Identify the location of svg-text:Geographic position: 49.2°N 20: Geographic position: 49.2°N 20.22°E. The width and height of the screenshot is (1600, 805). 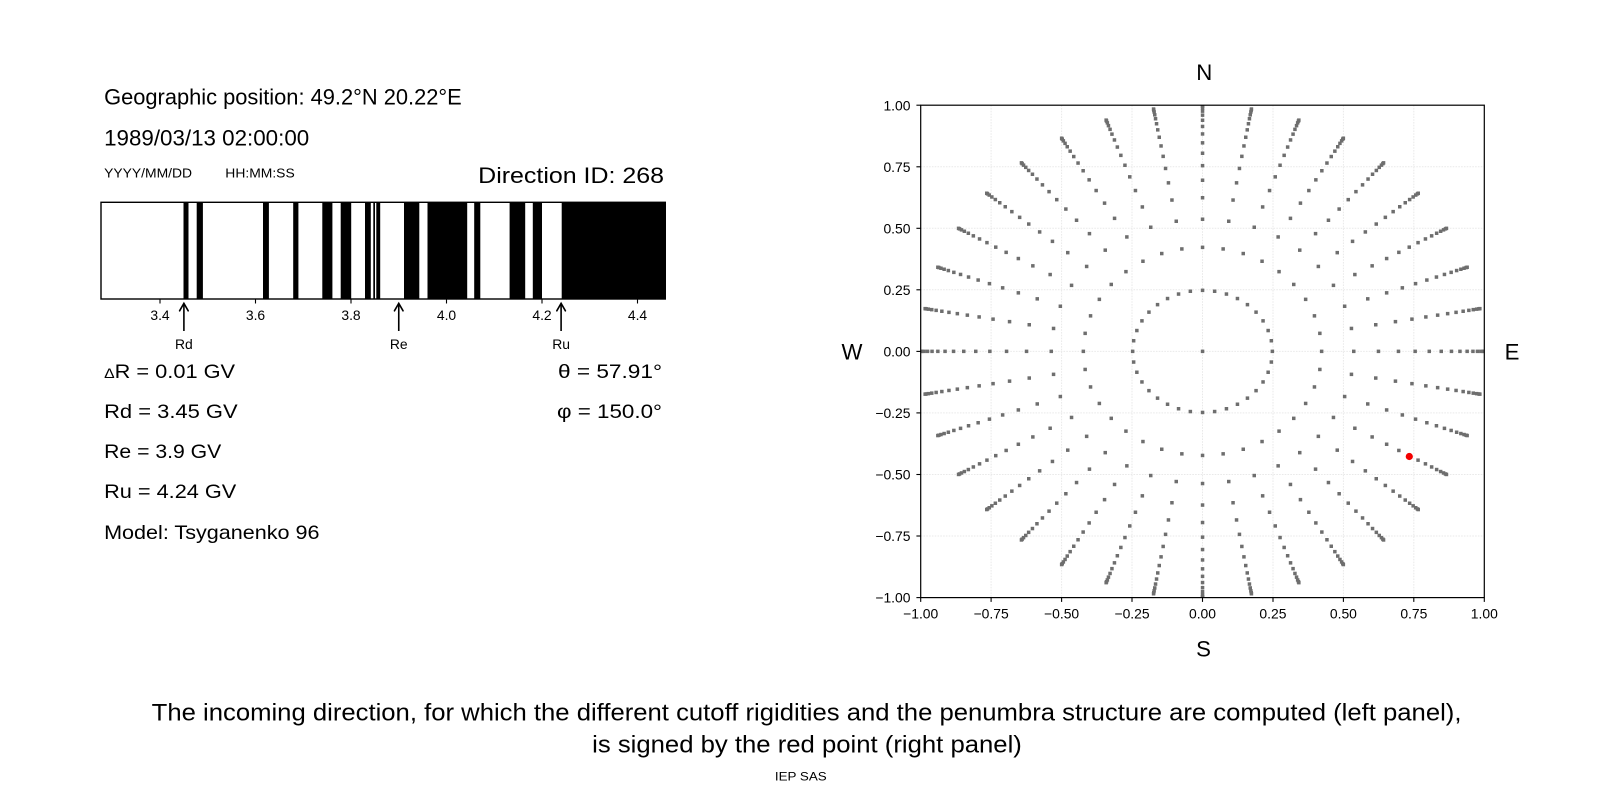
(283, 97).